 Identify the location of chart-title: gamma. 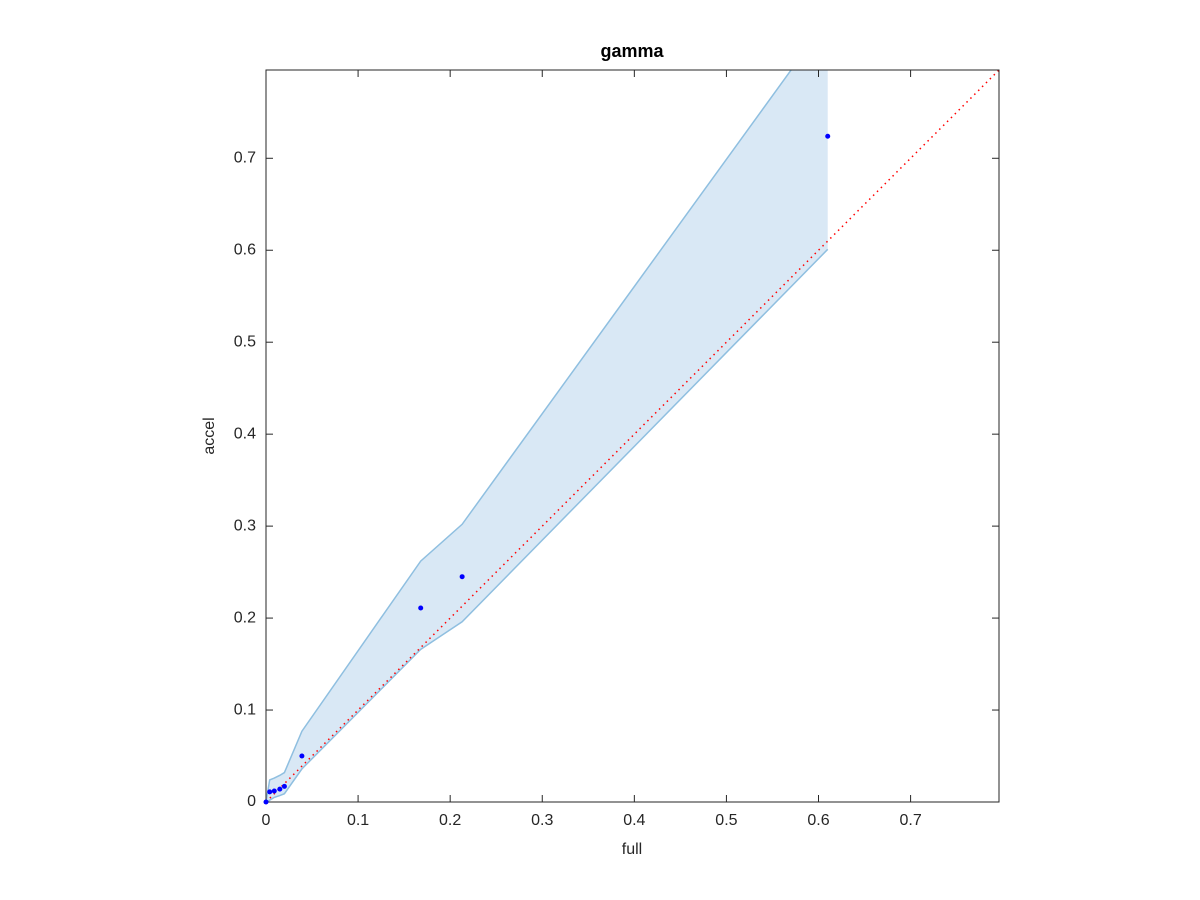
(632, 51).